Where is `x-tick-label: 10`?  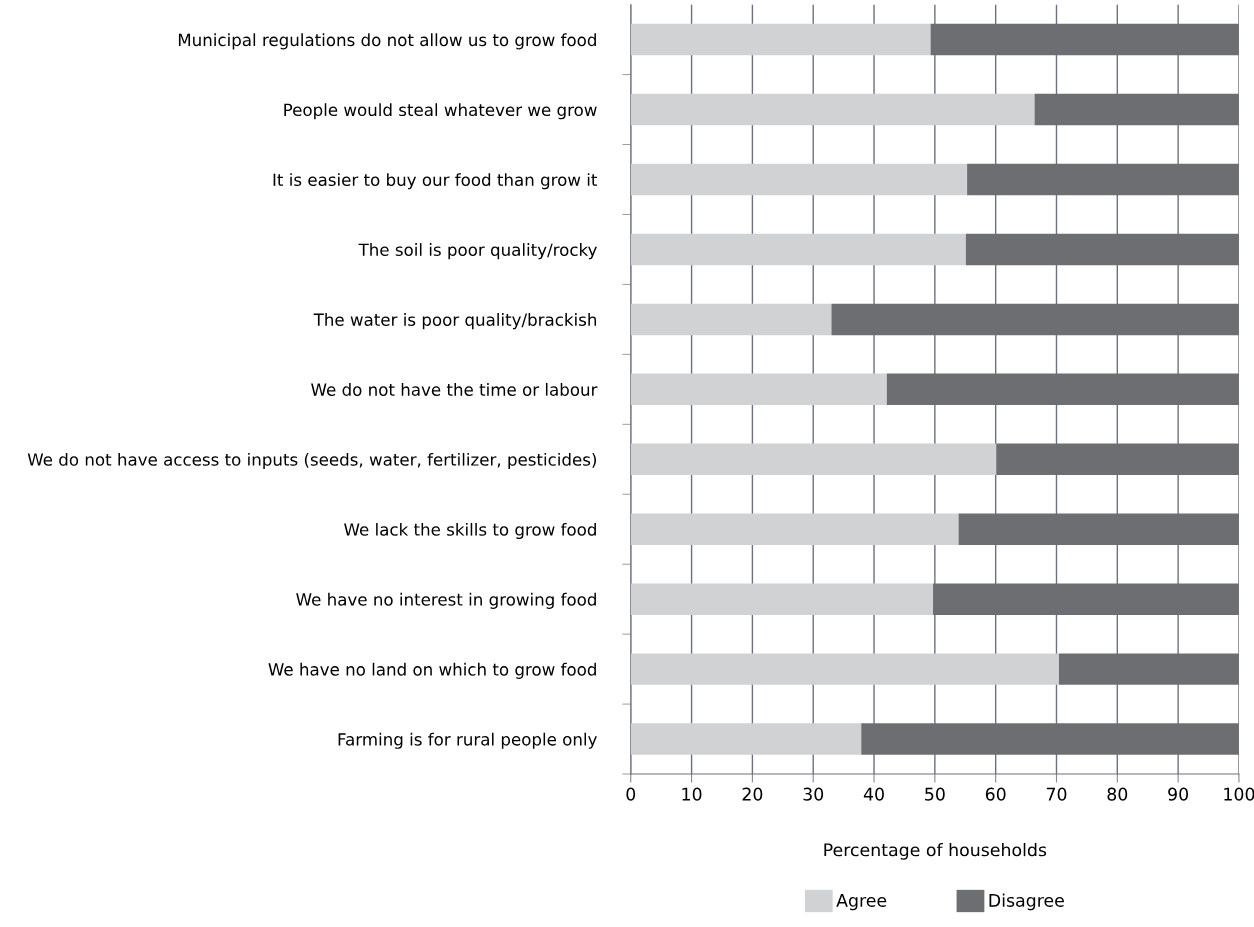 x-tick-label: 10 is located at coordinates (692, 794).